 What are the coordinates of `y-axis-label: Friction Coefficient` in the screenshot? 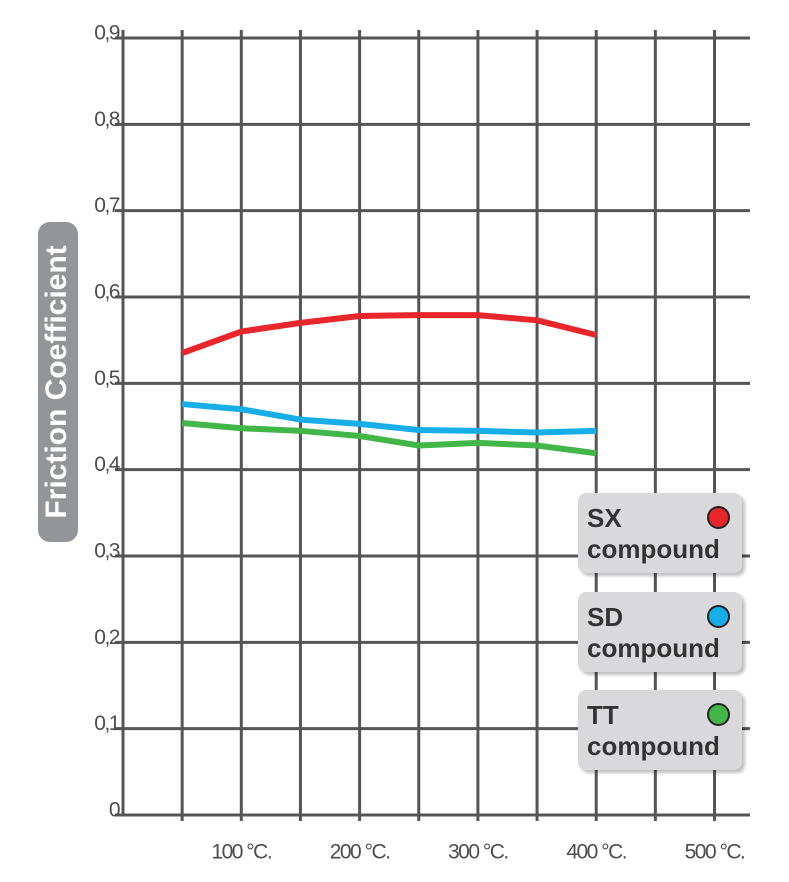 It's located at (56, 381).